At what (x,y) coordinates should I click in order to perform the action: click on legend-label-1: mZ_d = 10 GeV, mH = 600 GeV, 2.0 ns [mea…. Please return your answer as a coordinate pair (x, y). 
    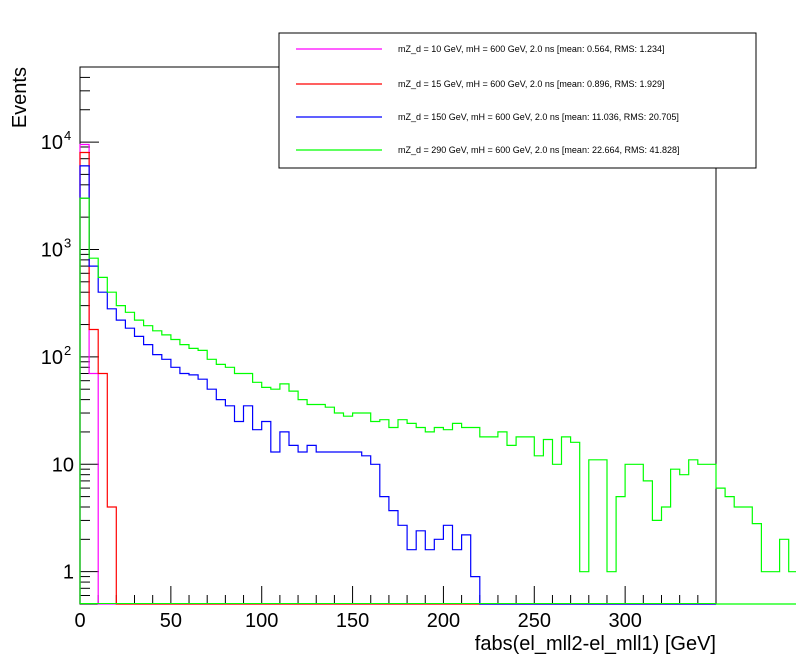
    Looking at the image, I should click on (531, 49).